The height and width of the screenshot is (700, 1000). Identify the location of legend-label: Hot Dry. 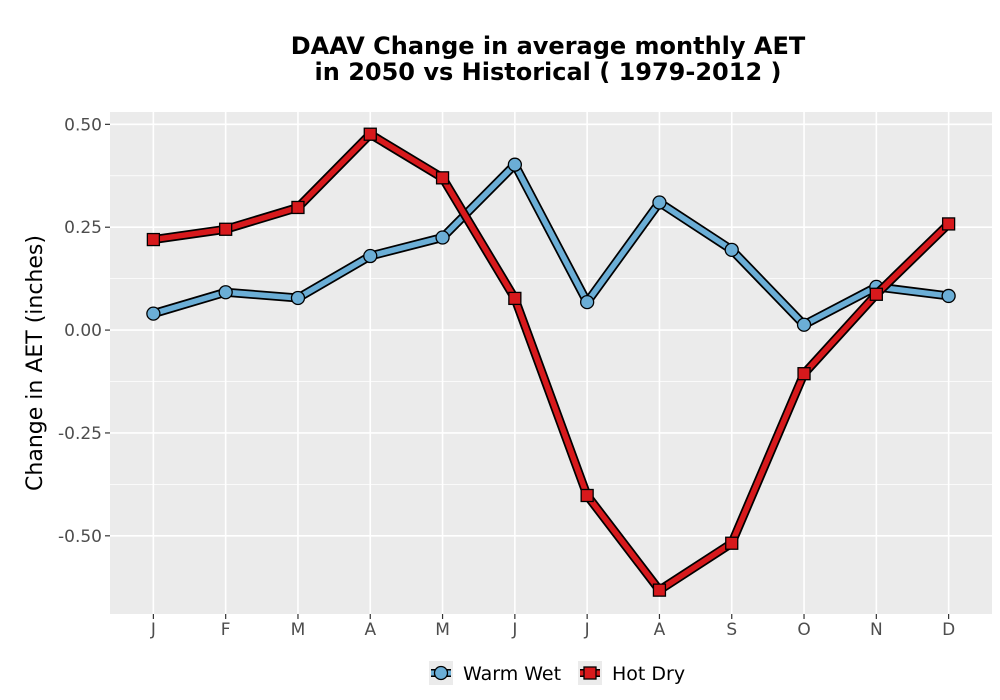
(648, 674).